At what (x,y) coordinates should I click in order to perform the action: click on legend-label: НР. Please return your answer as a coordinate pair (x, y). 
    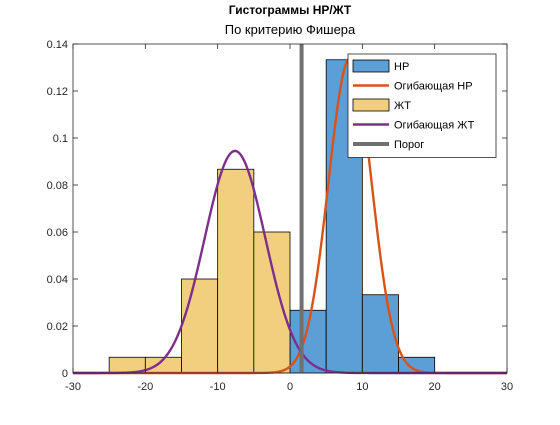
    Looking at the image, I should click on (401, 67).